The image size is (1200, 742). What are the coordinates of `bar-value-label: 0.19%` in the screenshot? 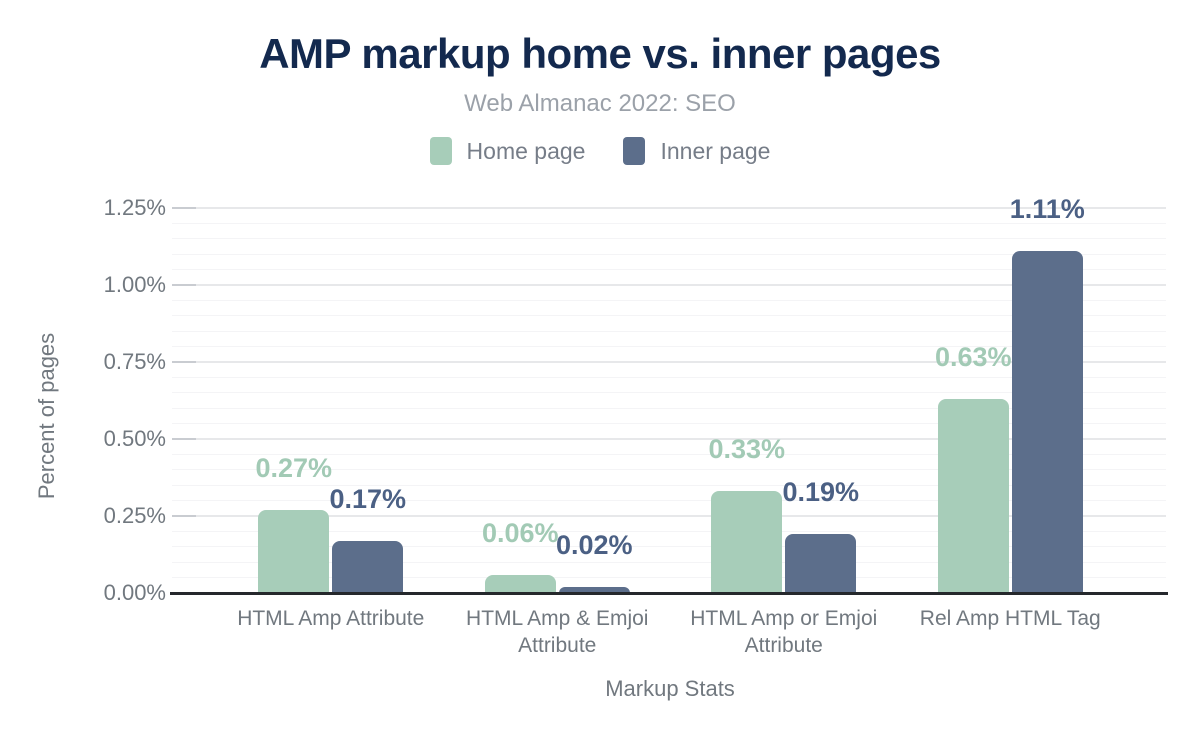 It's located at (821, 492).